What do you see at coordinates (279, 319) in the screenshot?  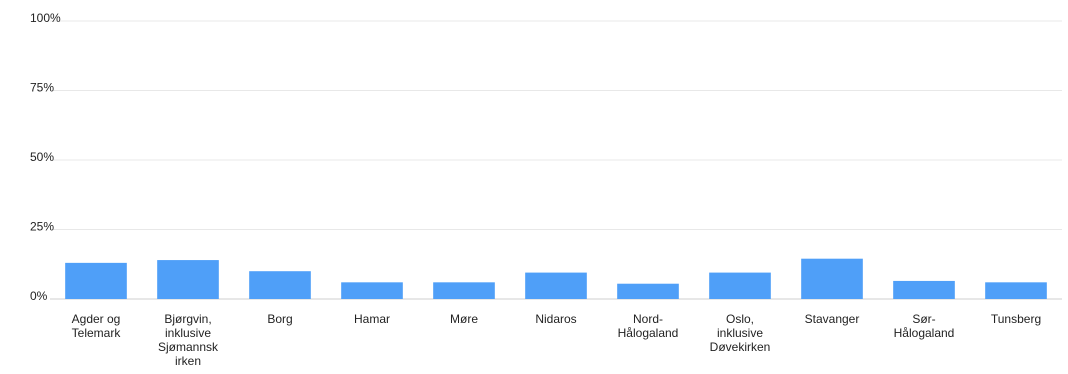 I see `x-category-label: Borg` at bounding box center [279, 319].